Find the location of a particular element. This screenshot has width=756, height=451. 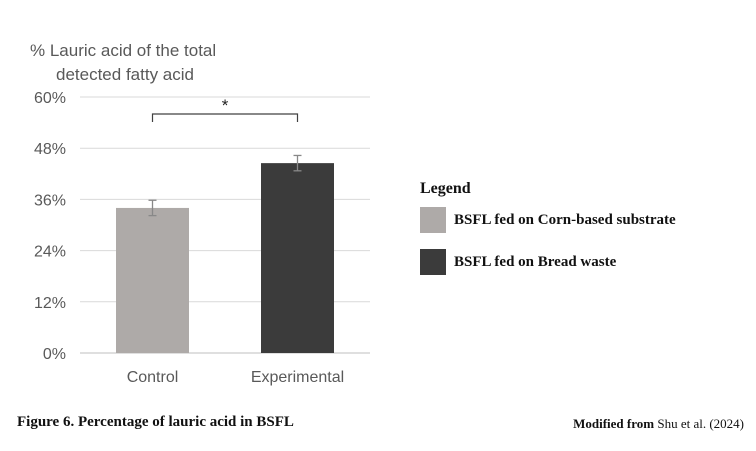

x-category-label: Control is located at coordinates (153, 377).